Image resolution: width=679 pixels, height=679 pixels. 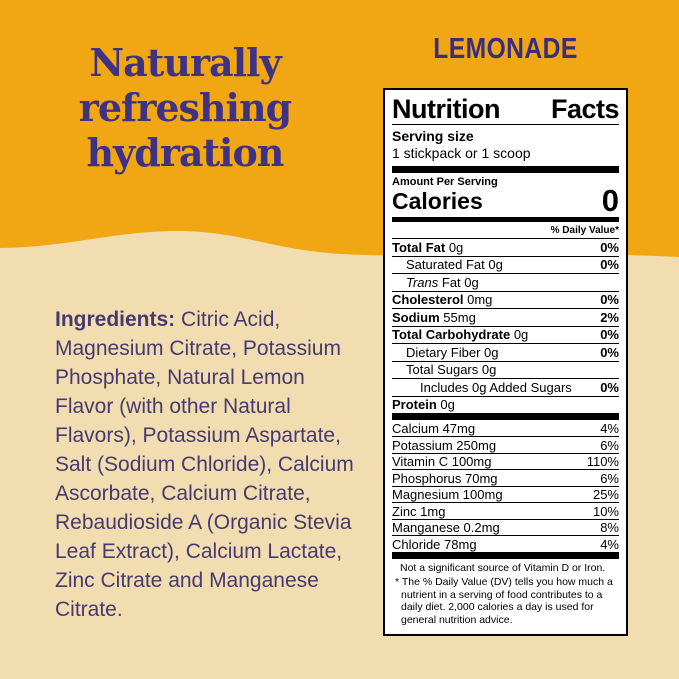 I want to click on nutrition-facts-title: Nutrition Facts, so click(x=506, y=109).